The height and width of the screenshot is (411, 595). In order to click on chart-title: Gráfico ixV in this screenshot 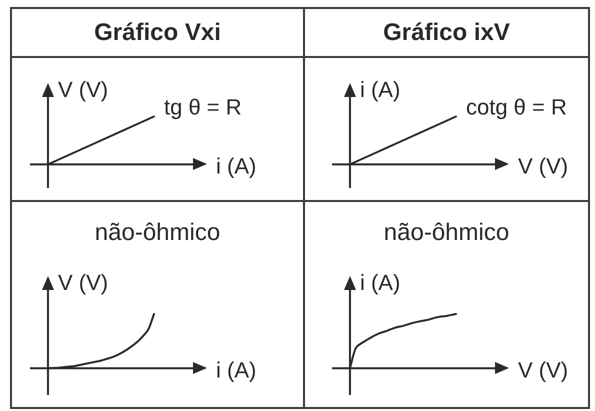, I will do `click(446, 33)`.